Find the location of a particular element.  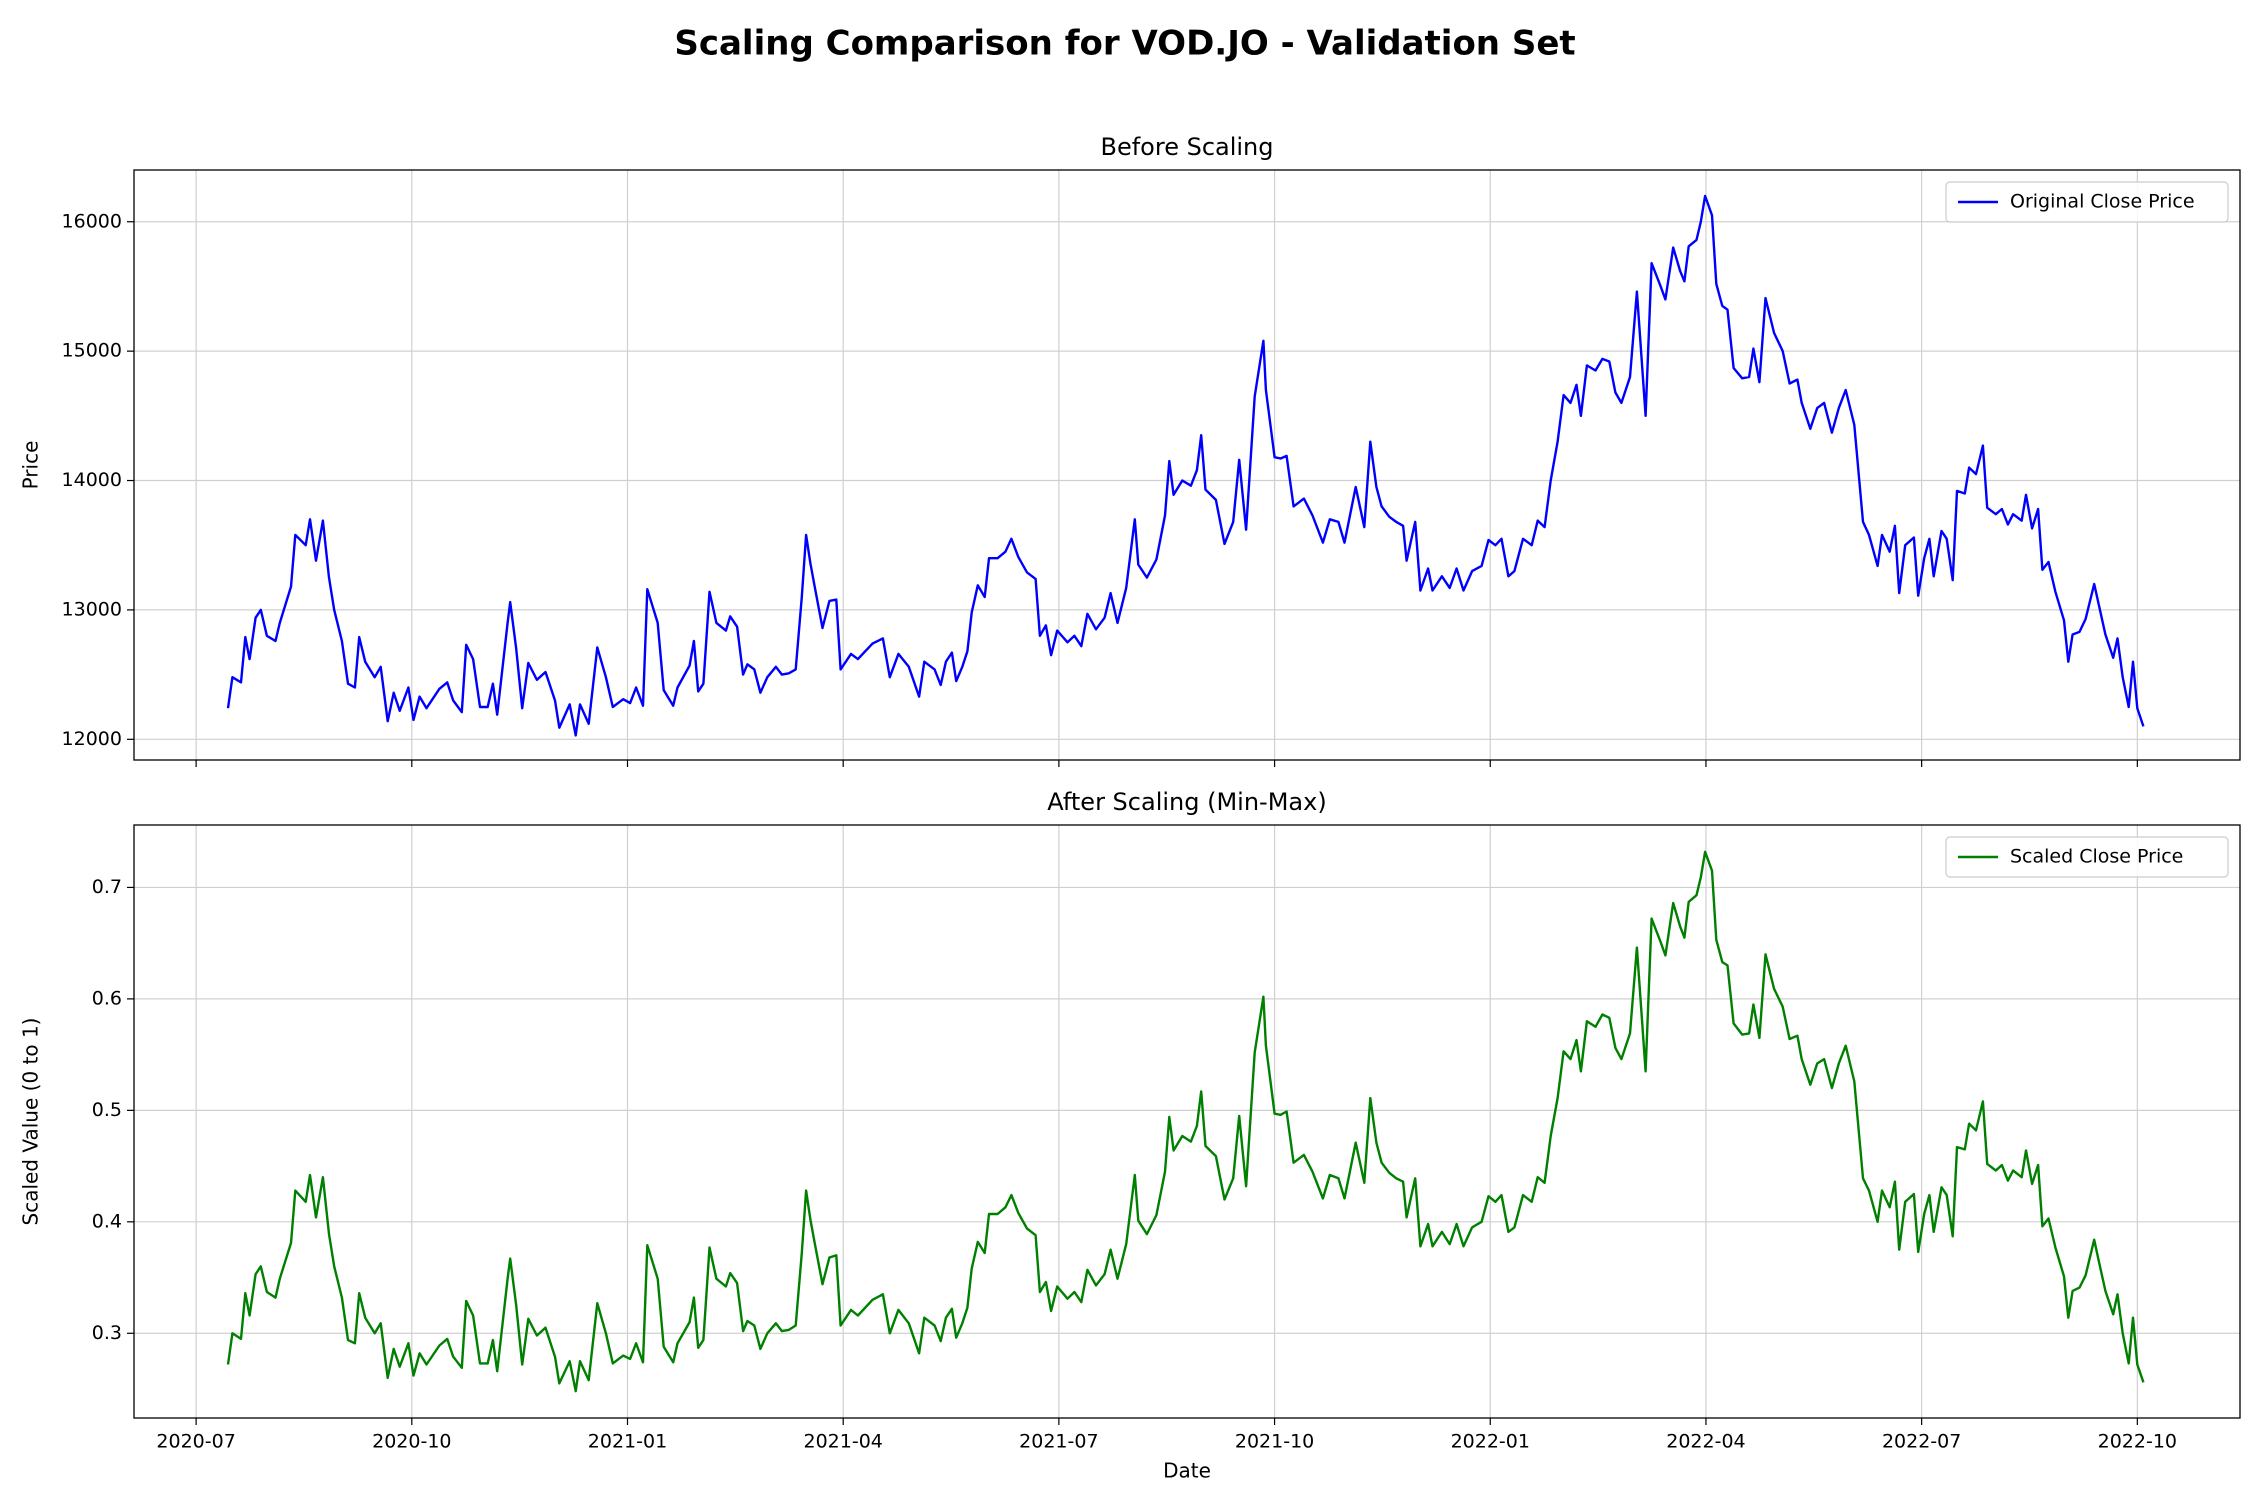

x-tick-label: 2021-04 is located at coordinates (842, 1442).